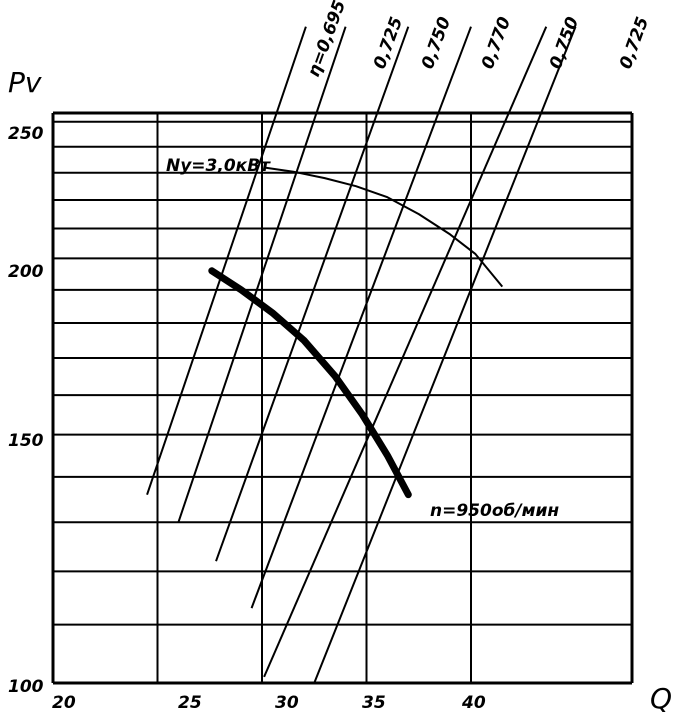 The image size is (687, 718). What do you see at coordinates (494, 511) in the screenshot?
I see `speed-curve-label: n=950об/мин` at bounding box center [494, 511].